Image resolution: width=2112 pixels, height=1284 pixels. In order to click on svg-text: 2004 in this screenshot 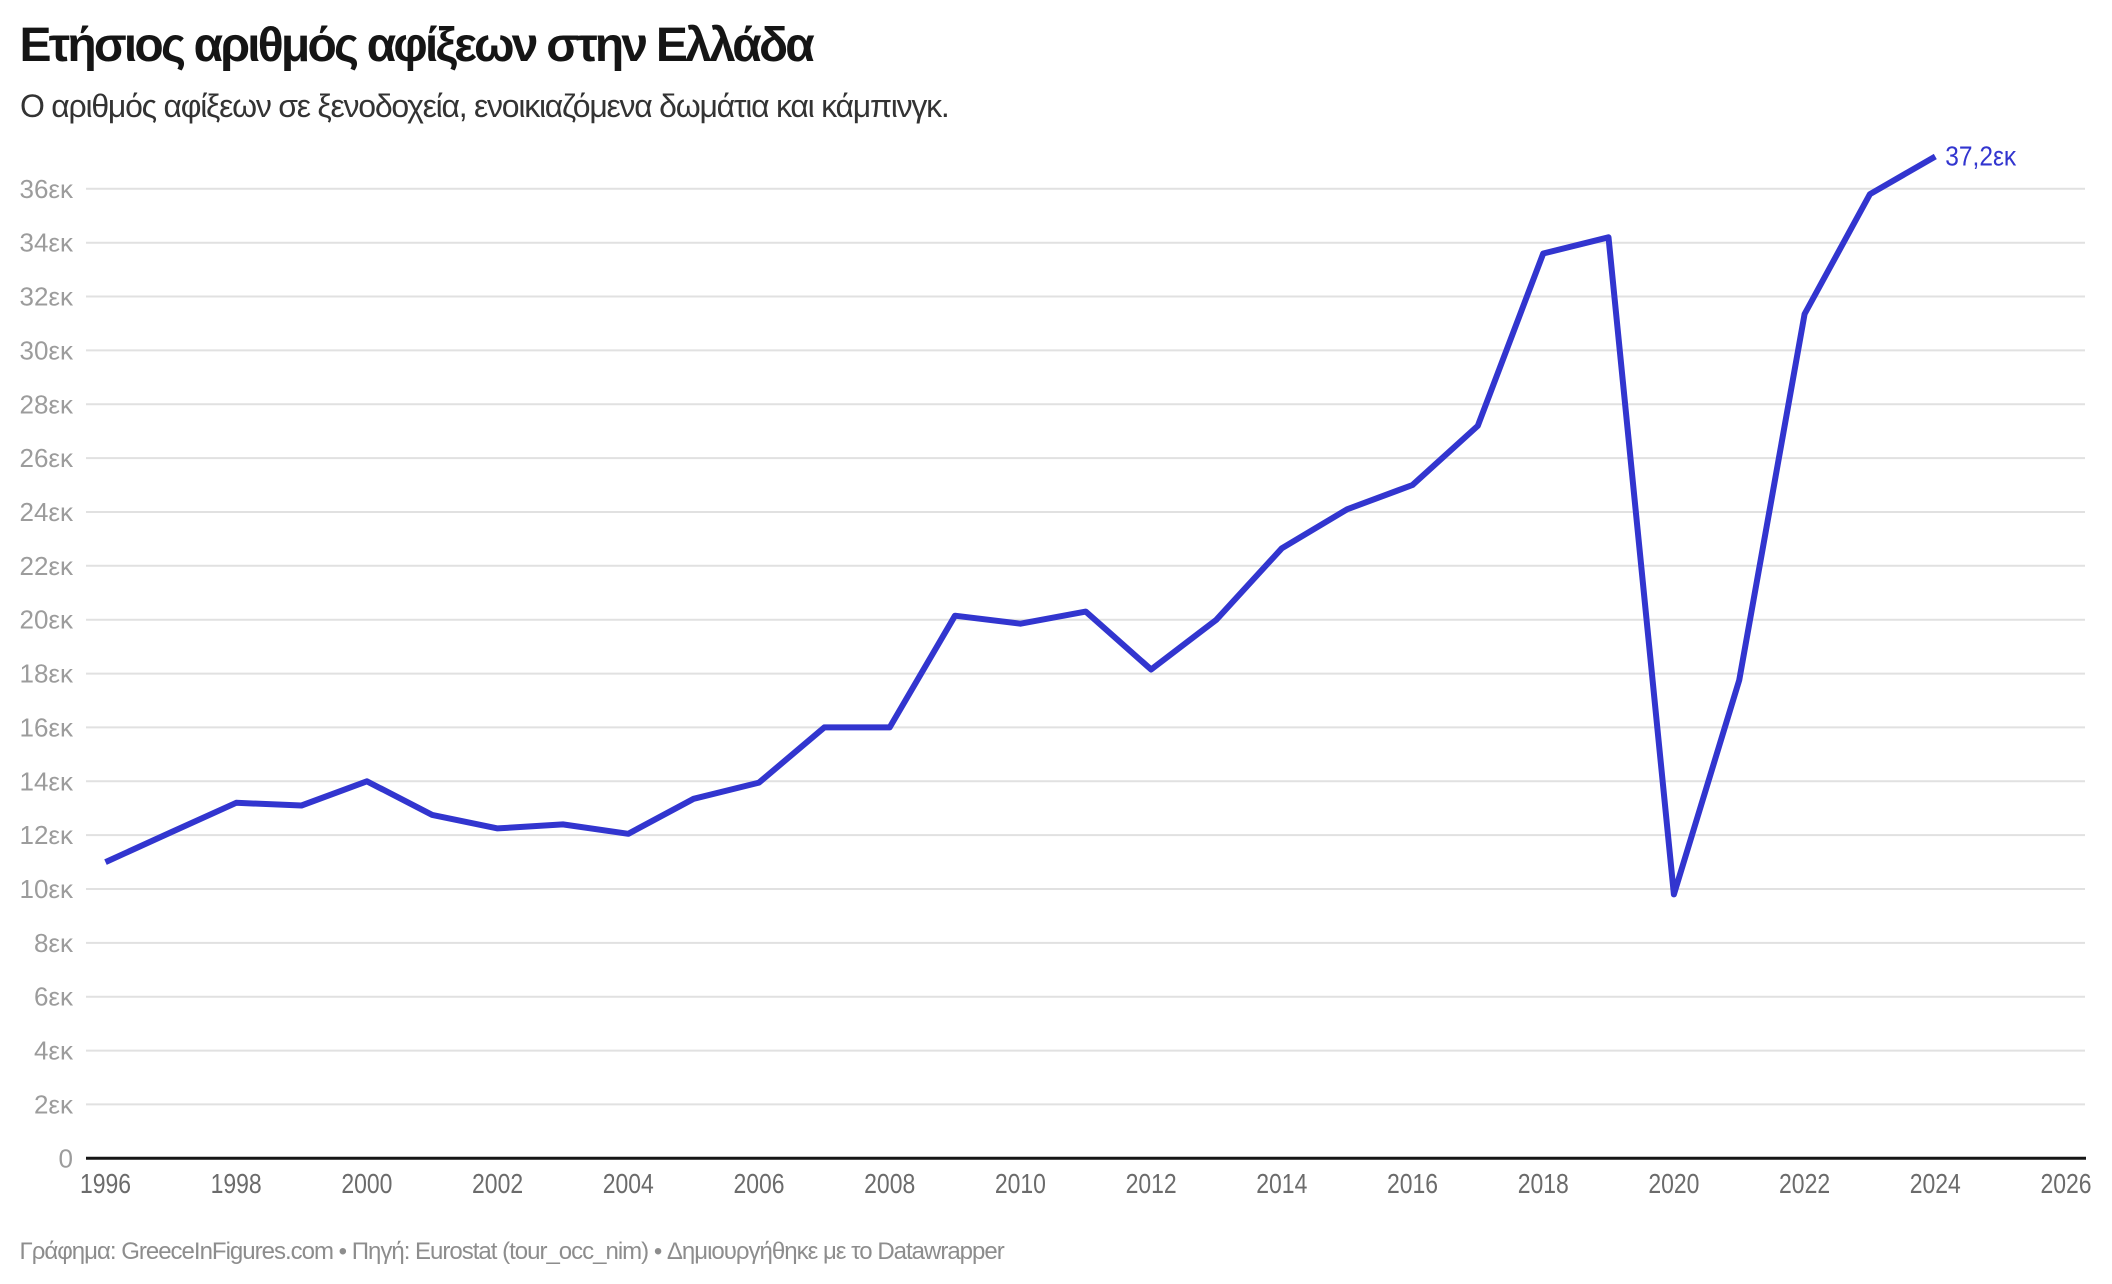, I will do `click(628, 1184)`.